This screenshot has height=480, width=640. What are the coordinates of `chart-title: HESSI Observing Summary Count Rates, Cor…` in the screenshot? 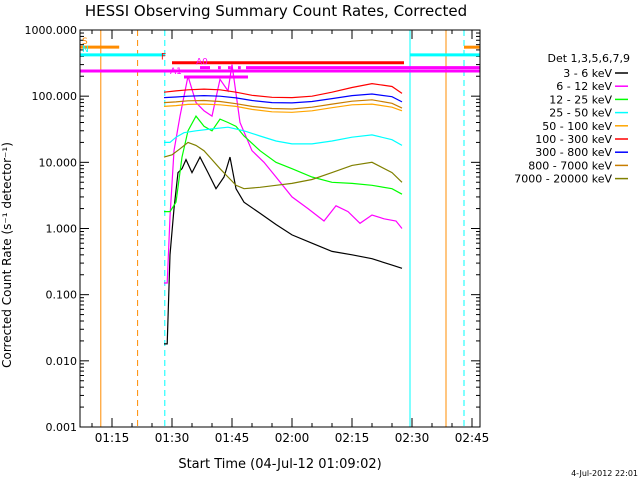 It's located at (276, 11).